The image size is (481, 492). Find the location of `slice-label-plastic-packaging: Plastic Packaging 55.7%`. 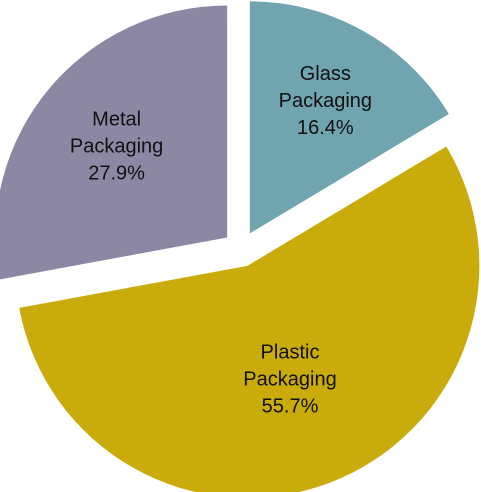

slice-label-plastic-packaging: Plastic Packaging 55.7% is located at coordinates (289, 380).